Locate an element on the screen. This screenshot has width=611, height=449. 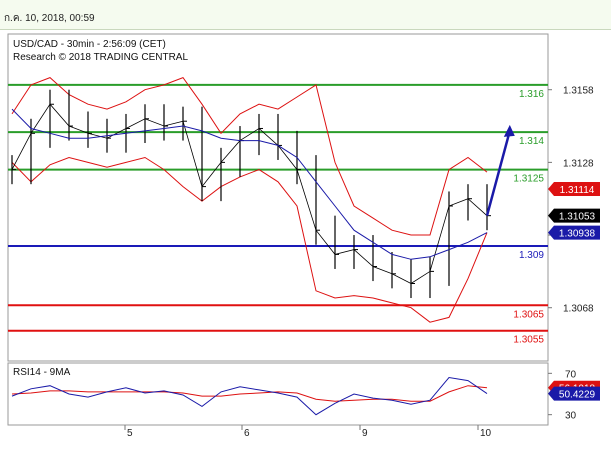
price-tag-text: 1.30938 is located at coordinates (577, 234).